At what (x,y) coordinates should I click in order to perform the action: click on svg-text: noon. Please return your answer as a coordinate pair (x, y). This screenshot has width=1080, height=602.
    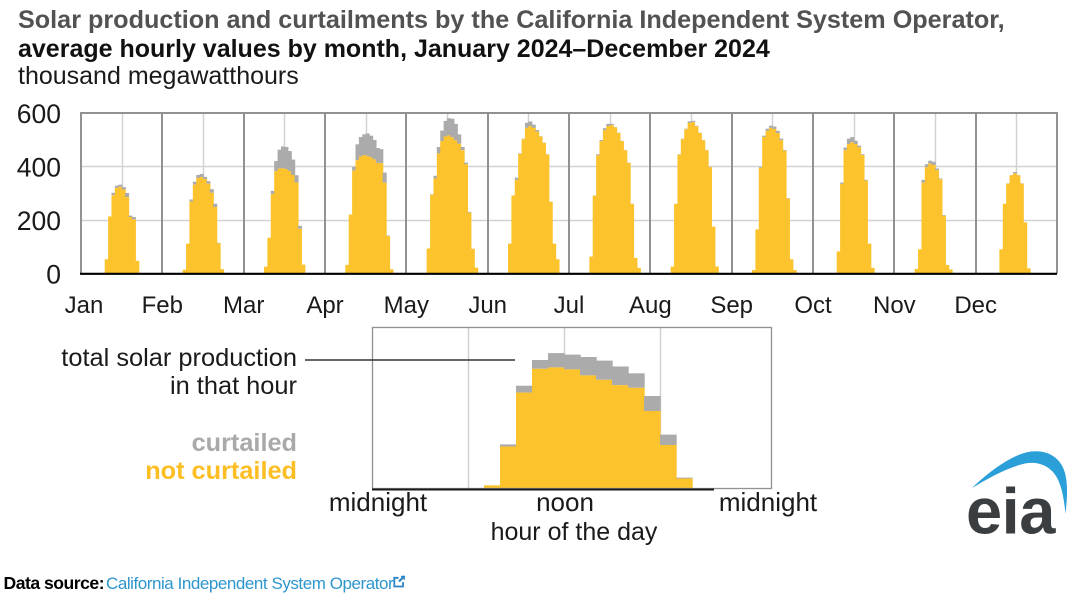
    Looking at the image, I should click on (565, 502).